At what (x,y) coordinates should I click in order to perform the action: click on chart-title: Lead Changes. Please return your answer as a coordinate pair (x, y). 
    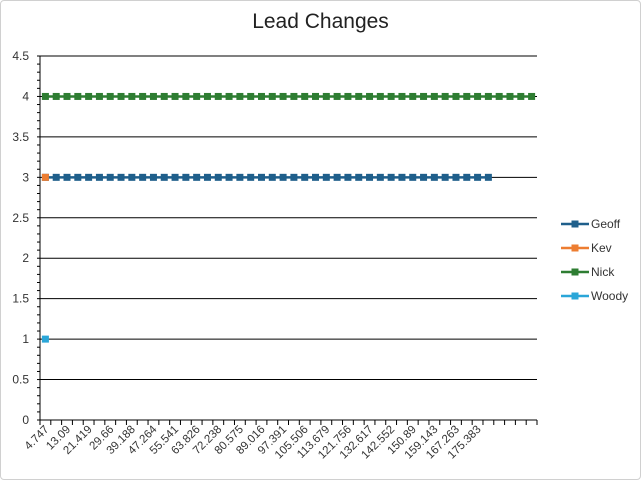
    Looking at the image, I should click on (320, 21).